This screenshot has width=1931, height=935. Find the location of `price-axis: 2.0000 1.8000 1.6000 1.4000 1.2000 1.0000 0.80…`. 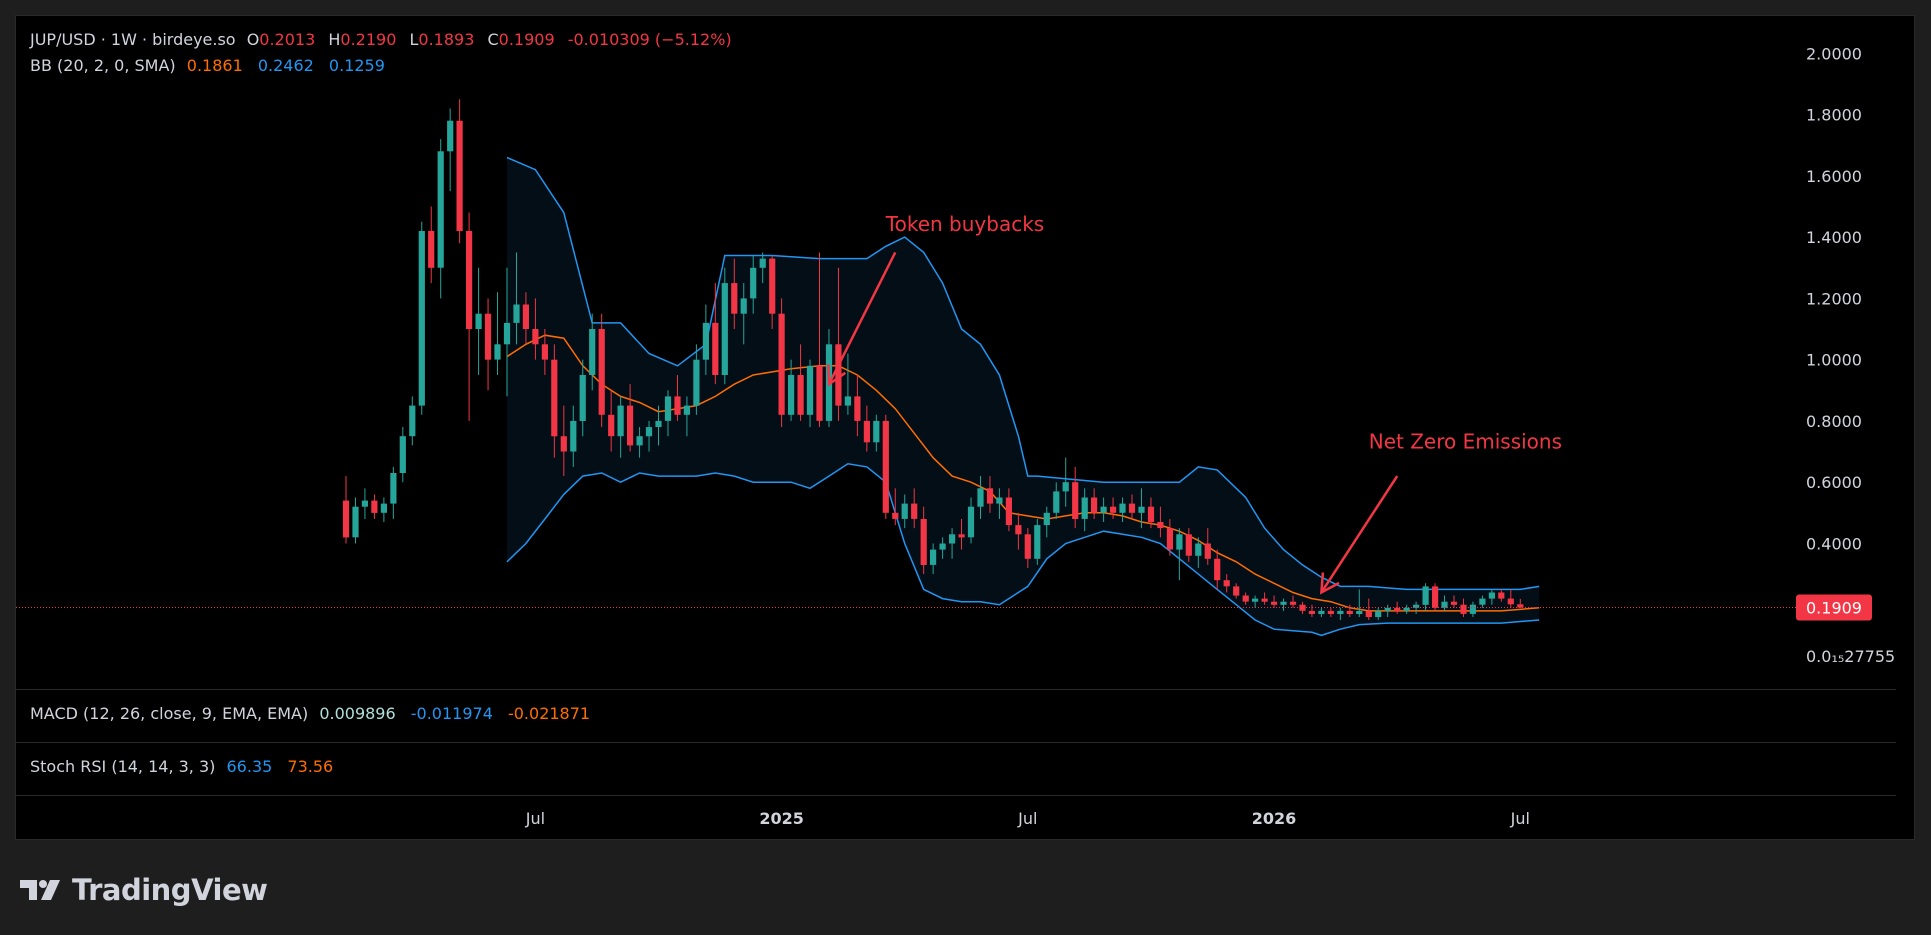

price-axis: 2.0000 1.8000 1.6000 1.4000 1.2000 1.0000 0.80… is located at coordinates (1845, 355).